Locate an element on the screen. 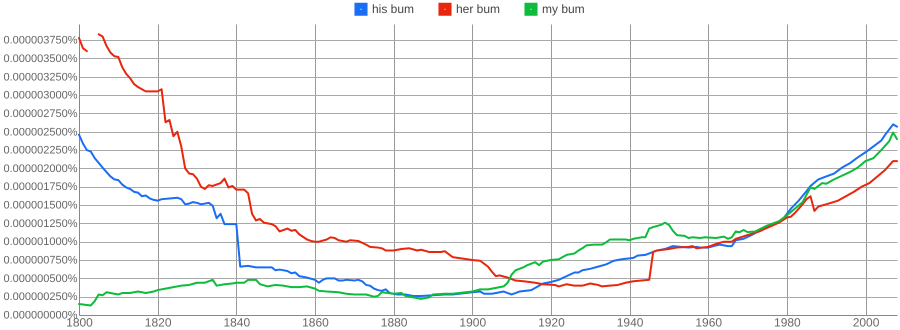 This screenshot has height=330, width=900. y-tick-label: 0.000002500% is located at coordinates (40, 132).